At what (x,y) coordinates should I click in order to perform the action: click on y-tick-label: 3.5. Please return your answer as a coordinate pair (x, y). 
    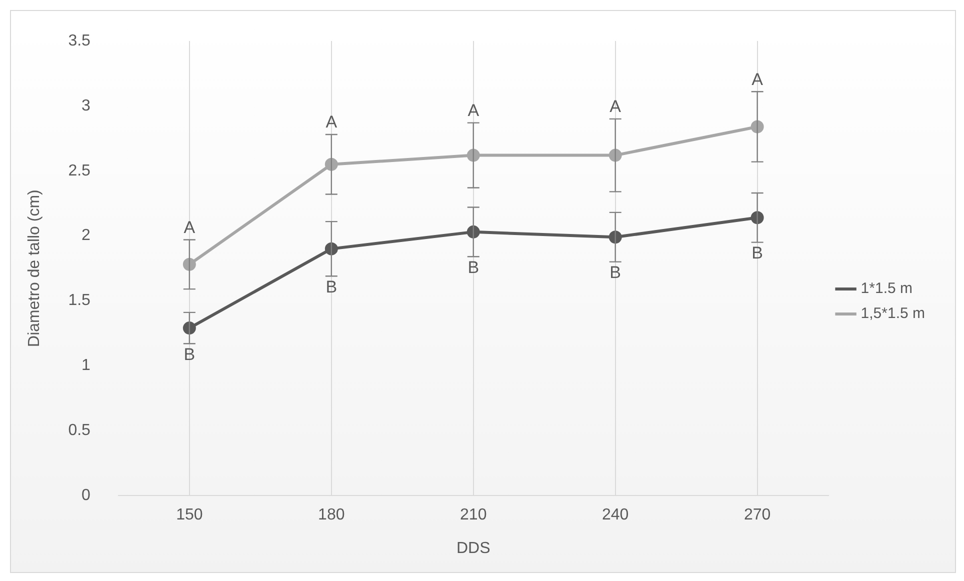
    Looking at the image, I should click on (79, 41).